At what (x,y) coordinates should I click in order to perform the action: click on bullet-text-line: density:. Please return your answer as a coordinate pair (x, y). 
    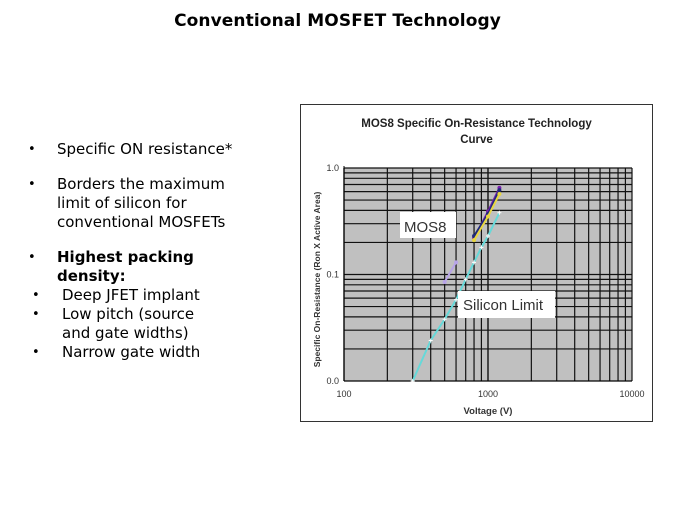
    Looking at the image, I should click on (91, 276).